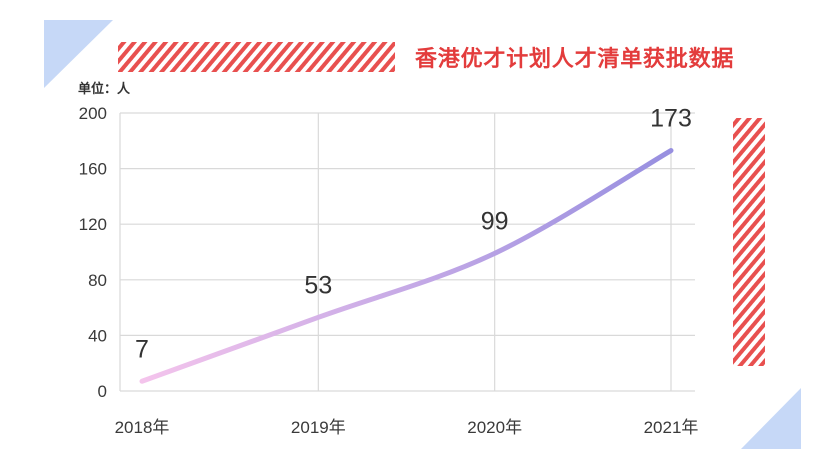 The height and width of the screenshot is (449, 824). What do you see at coordinates (142, 349) in the screenshot?
I see `data-label: 7` at bounding box center [142, 349].